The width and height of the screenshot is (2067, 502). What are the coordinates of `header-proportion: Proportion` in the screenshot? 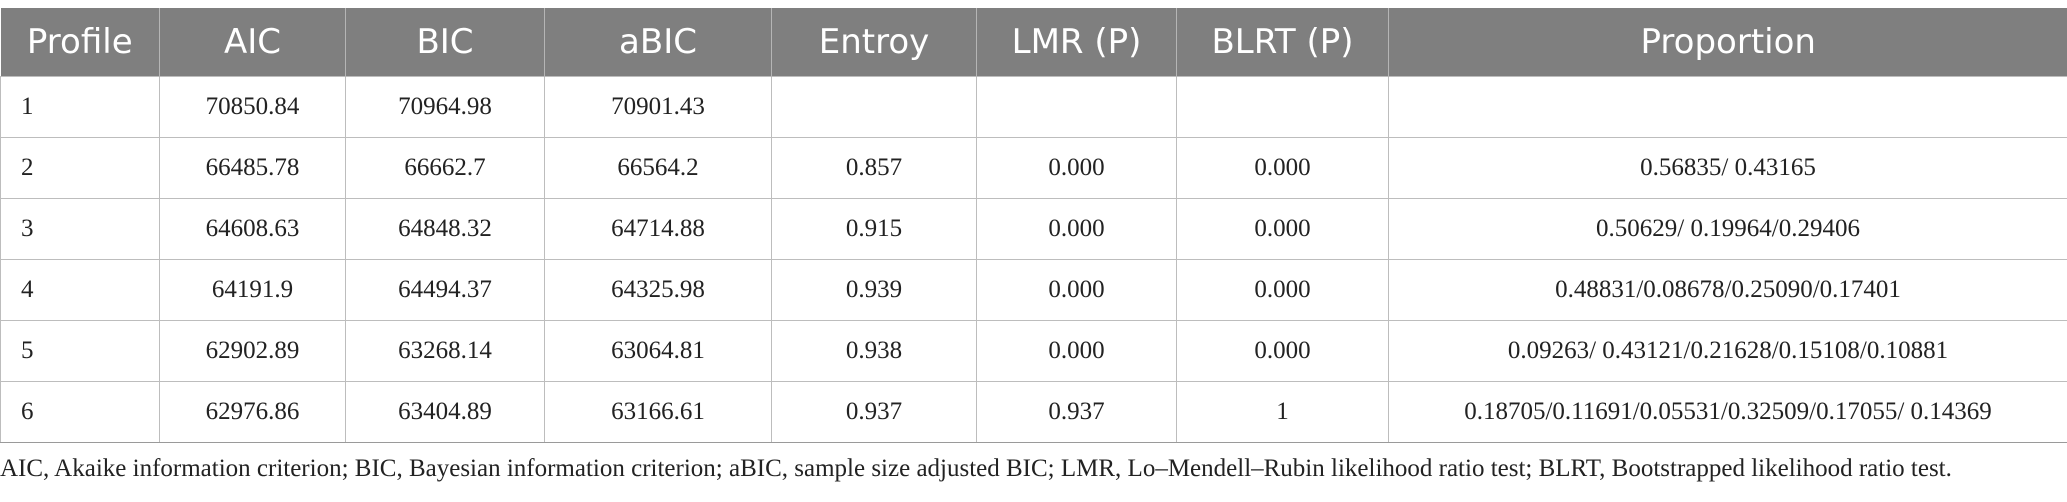 It's located at (1727, 42).